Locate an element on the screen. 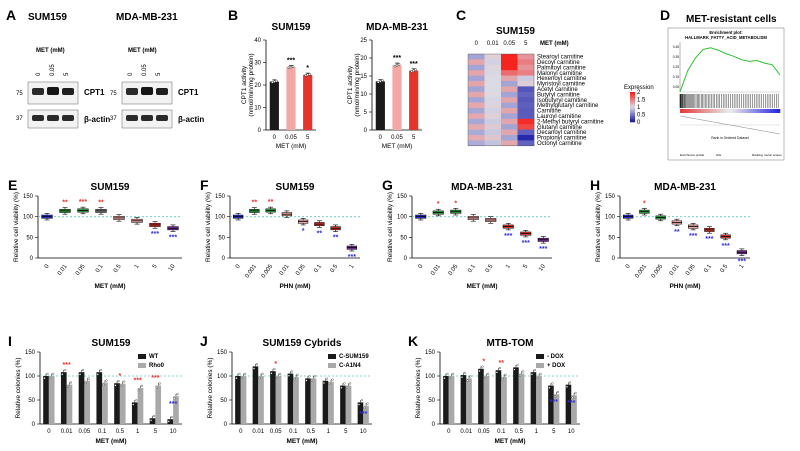  x-tick-label: 10 is located at coordinates (542, 267).